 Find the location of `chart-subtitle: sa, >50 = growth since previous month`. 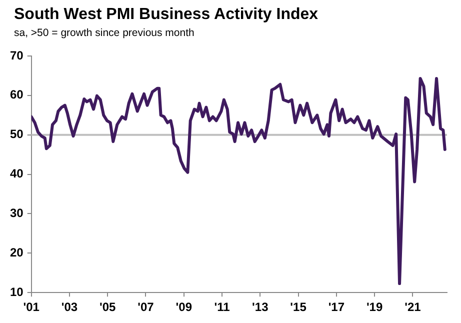

chart-subtitle: sa, >50 = growth since previous month is located at coordinates (104, 33).